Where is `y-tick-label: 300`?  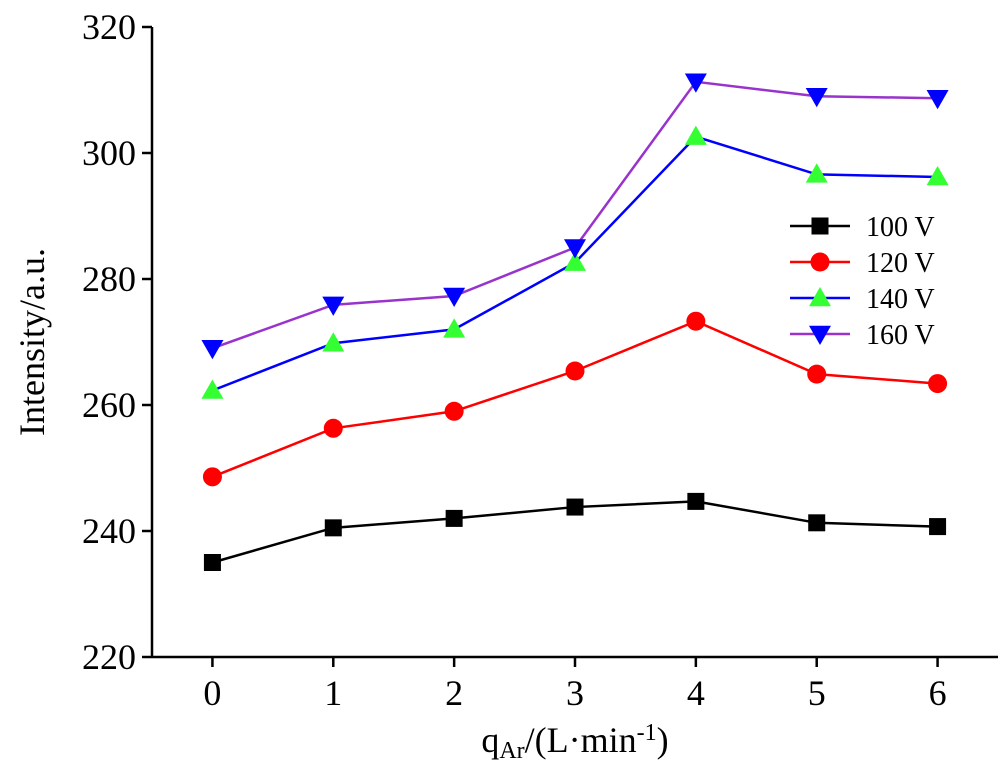 y-tick-label: 300 is located at coordinates (109, 153).